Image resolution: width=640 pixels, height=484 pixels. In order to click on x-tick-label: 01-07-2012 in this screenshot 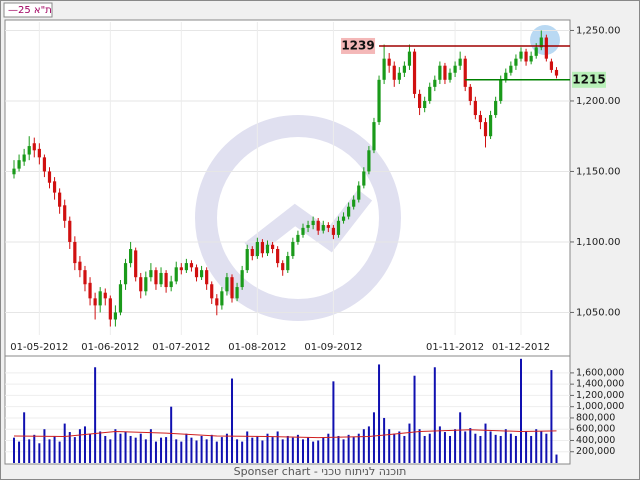, I will do `click(181, 347)`.